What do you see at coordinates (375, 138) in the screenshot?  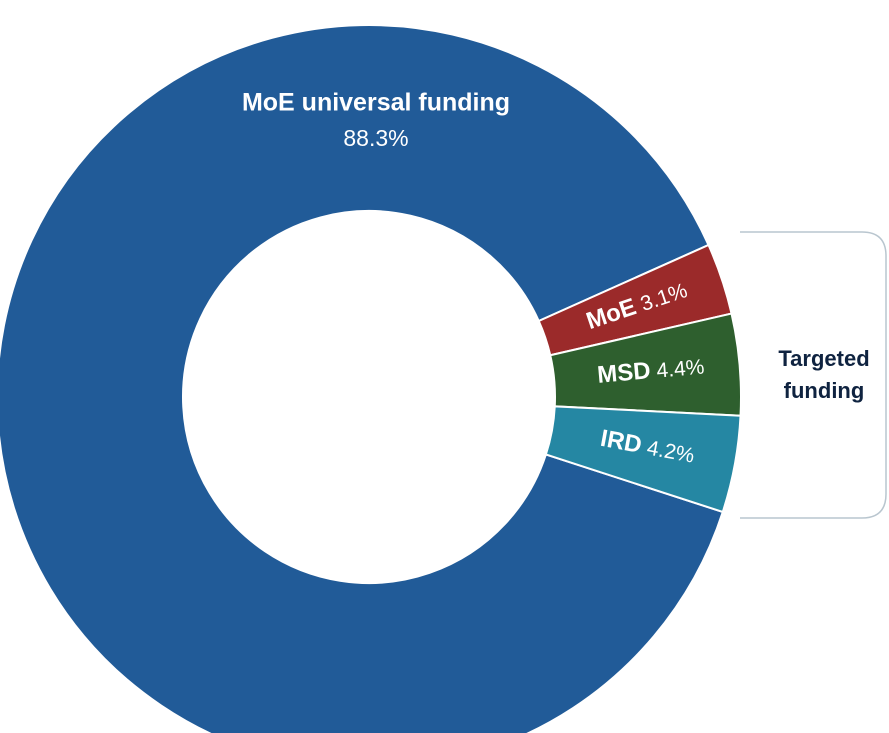 I see `slice-value: 88.3%` at bounding box center [375, 138].